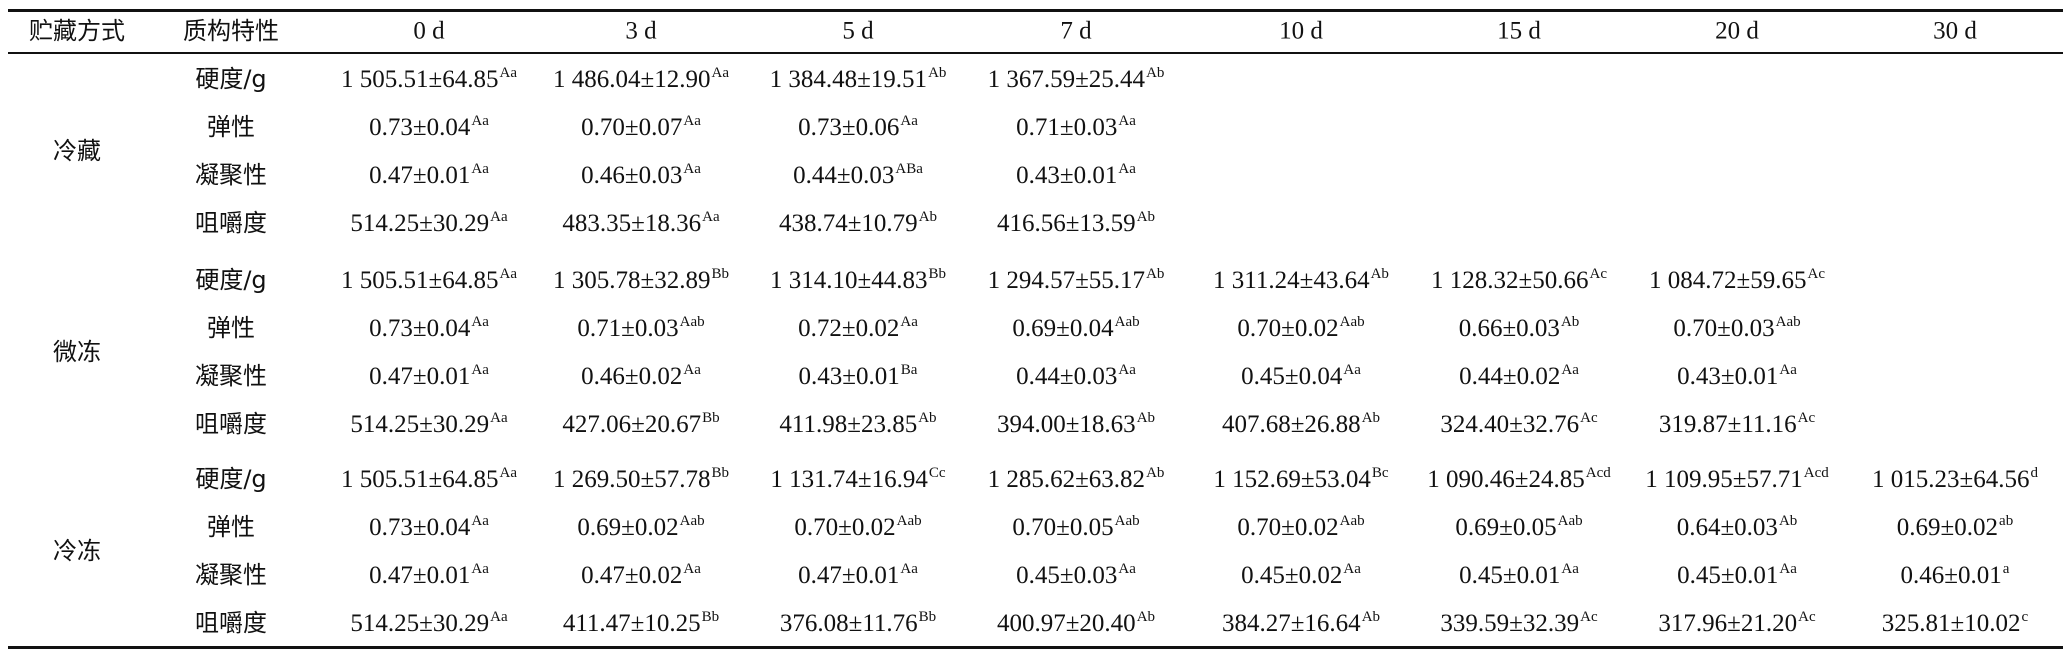 The image size is (2071, 659). I want to click on value-cell: 1 090.46±24.85Acd, so click(1518, 479).